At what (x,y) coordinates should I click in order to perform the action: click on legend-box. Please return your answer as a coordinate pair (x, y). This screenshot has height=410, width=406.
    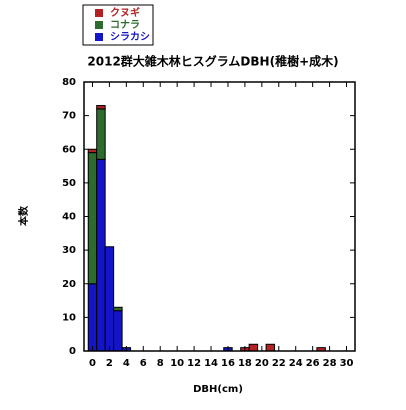
    Looking at the image, I should click on (118, 25).